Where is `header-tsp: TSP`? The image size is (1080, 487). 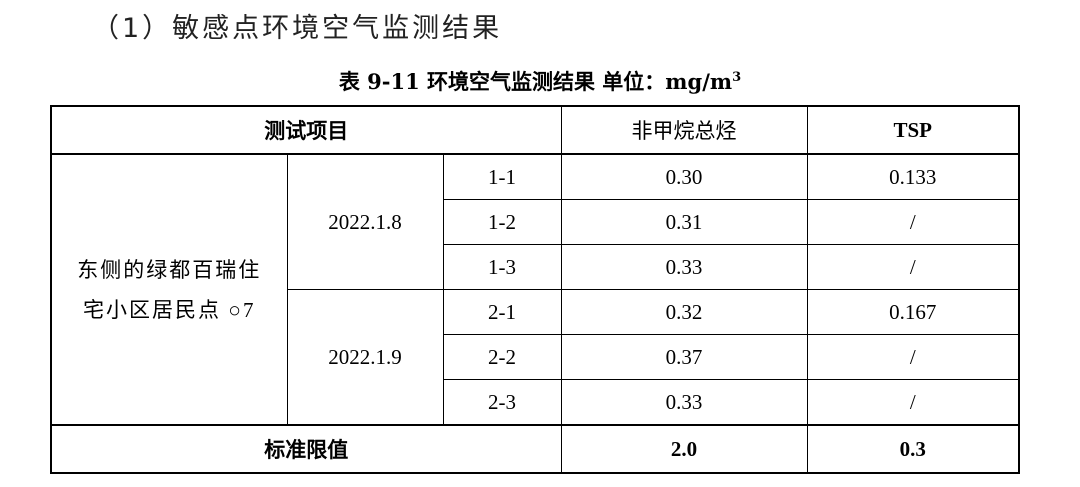 header-tsp: TSP is located at coordinates (913, 130).